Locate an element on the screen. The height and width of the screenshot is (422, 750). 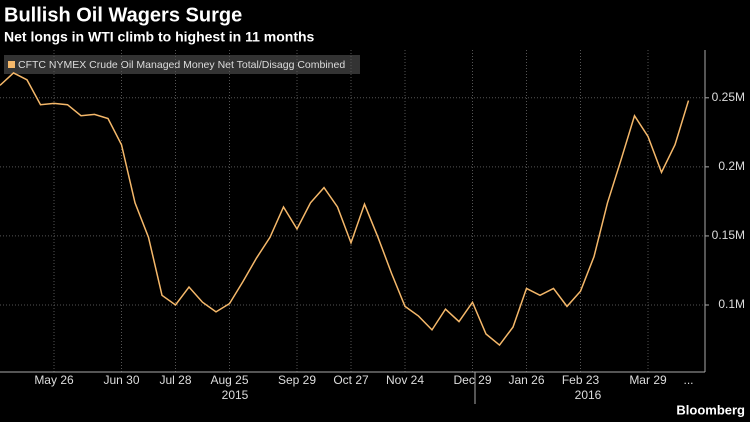
source: Bloomberg is located at coordinates (710, 409).